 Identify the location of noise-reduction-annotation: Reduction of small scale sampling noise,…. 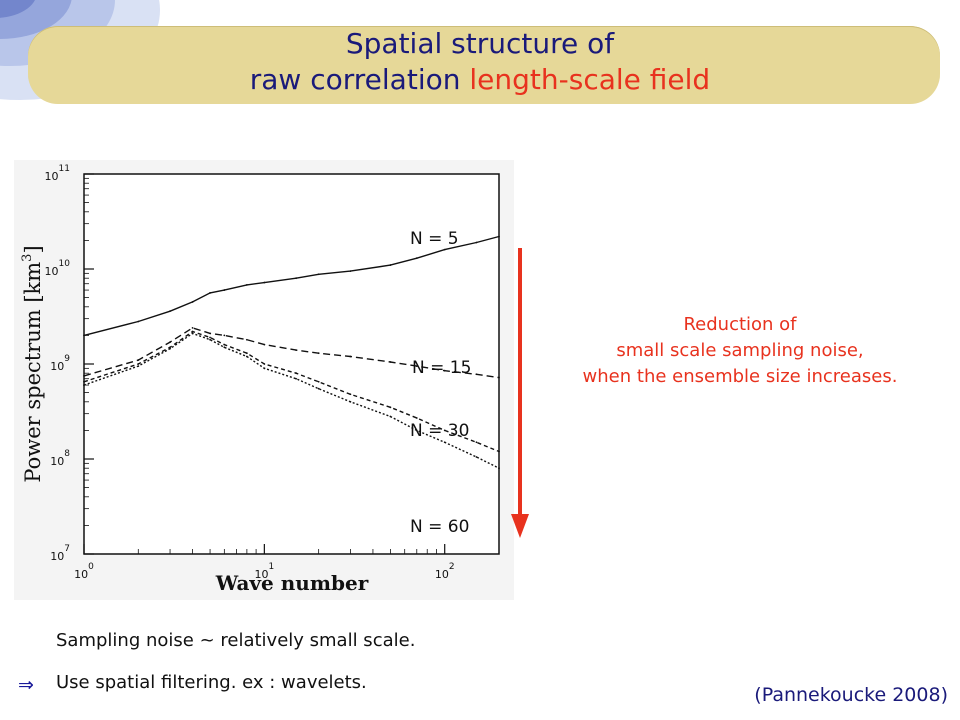
(740, 351).